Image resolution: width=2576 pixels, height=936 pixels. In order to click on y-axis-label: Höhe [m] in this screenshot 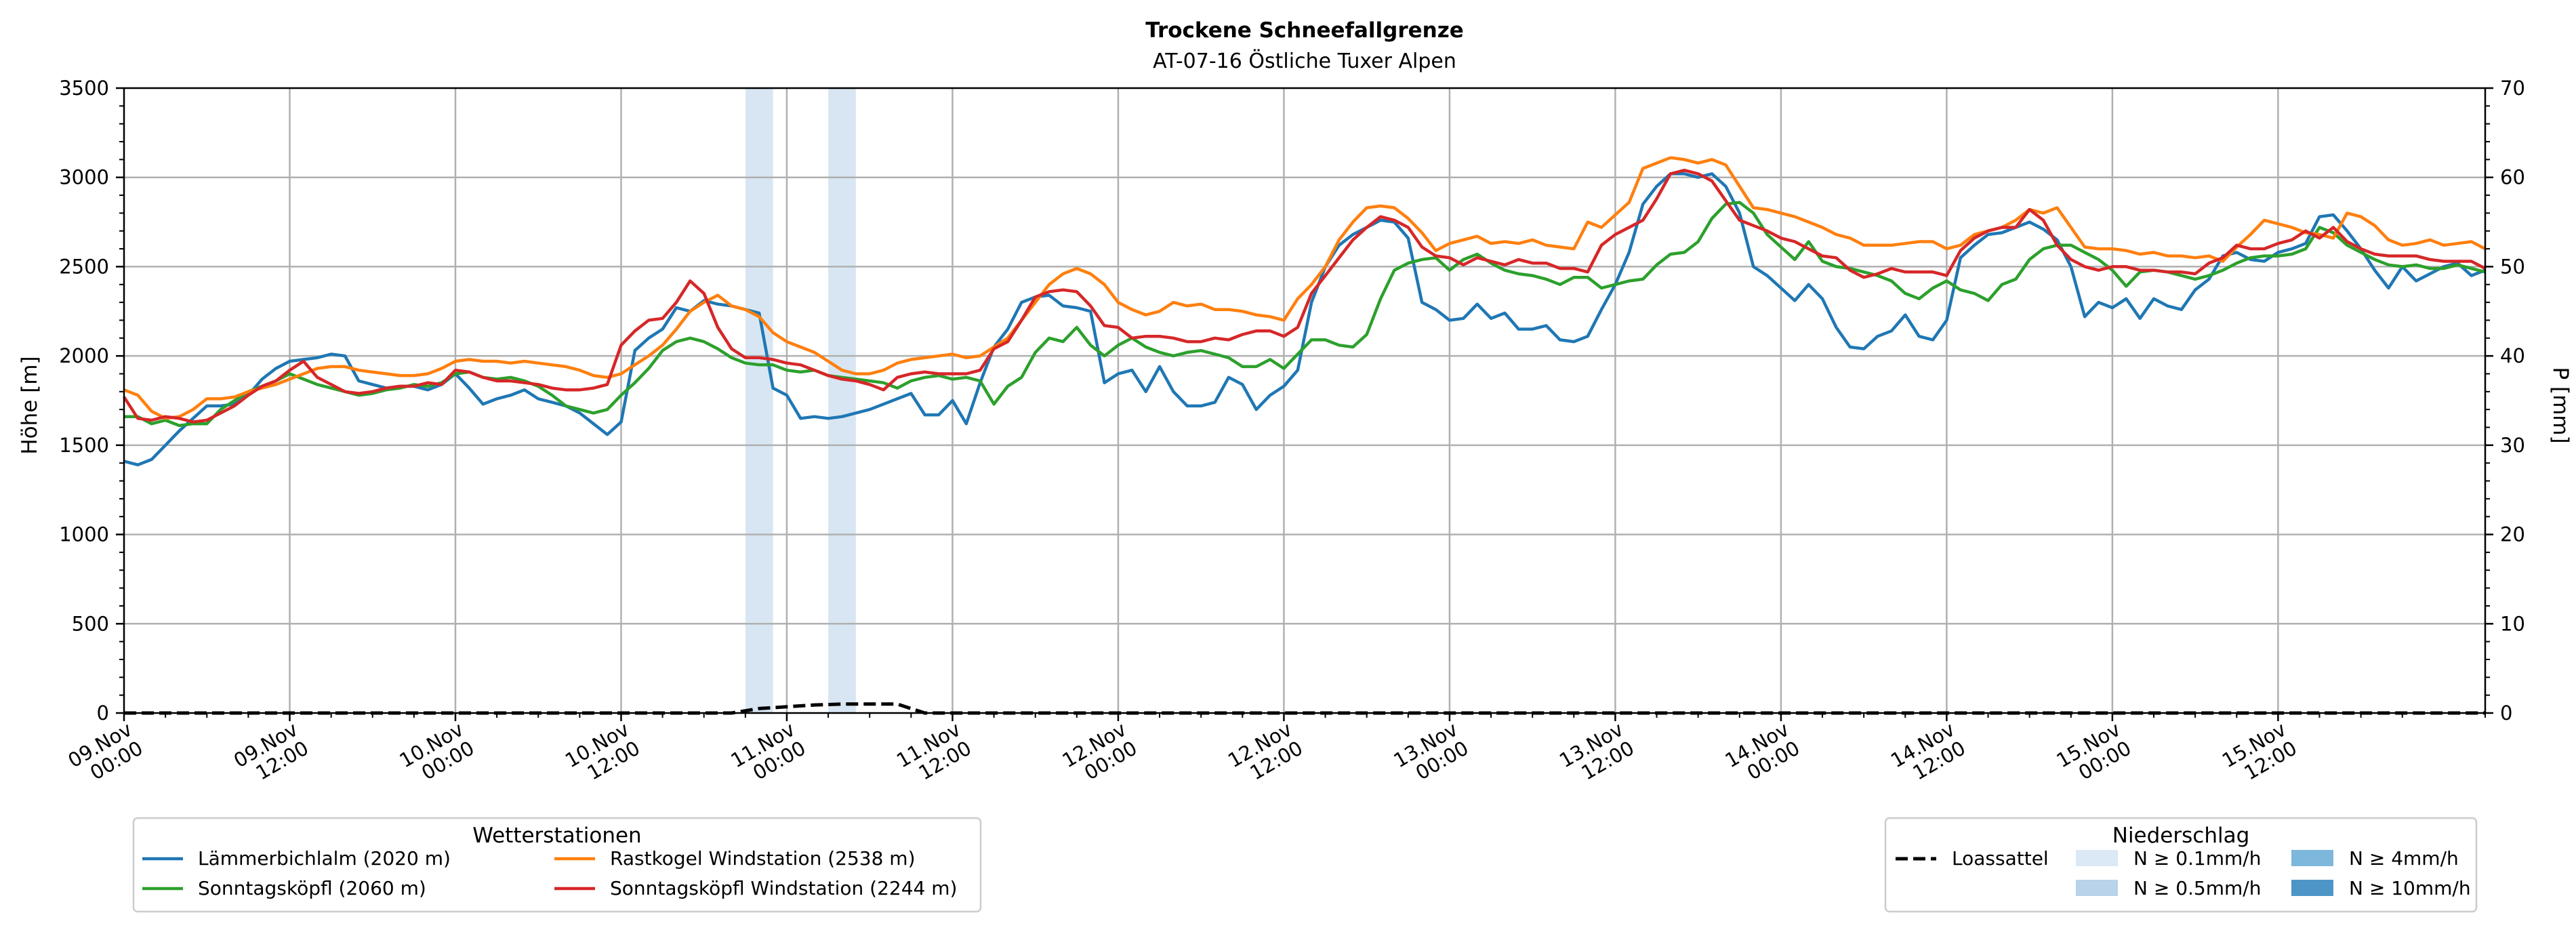, I will do `click(30, 405)`.